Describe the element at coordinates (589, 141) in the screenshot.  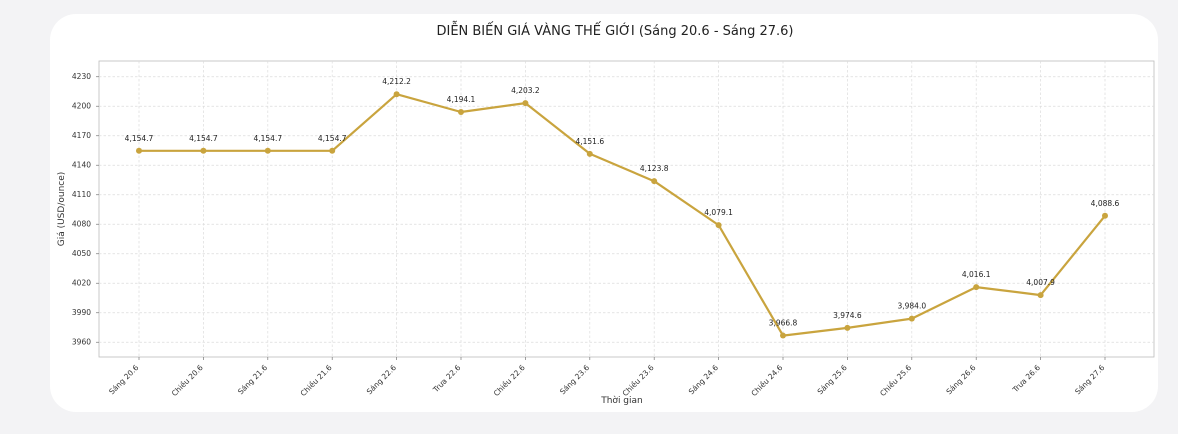
I see `data-label: 4,151.6` at that location.